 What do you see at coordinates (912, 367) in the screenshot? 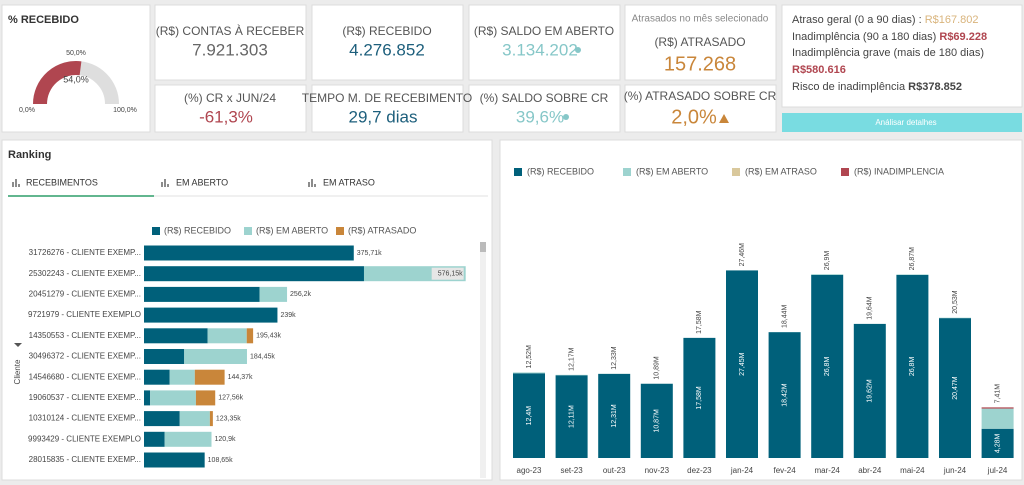
I see `bar-value-label: 26,8M` at bounding box center [912, 367].